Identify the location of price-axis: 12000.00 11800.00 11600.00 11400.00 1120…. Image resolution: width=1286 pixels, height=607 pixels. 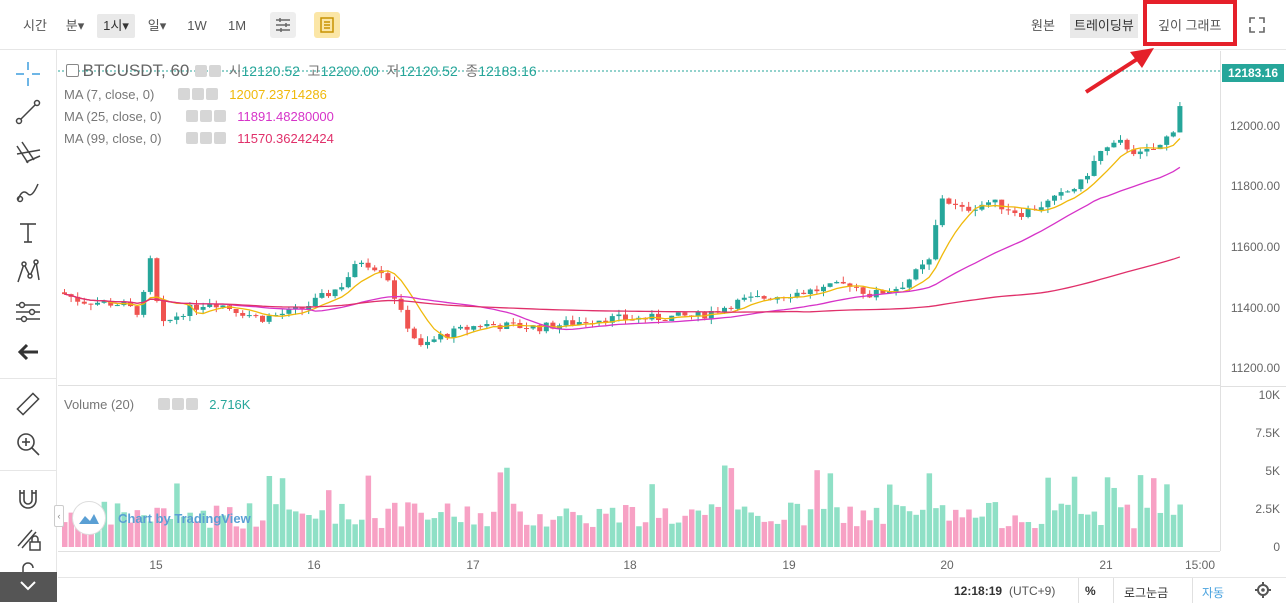
(1253, 302).